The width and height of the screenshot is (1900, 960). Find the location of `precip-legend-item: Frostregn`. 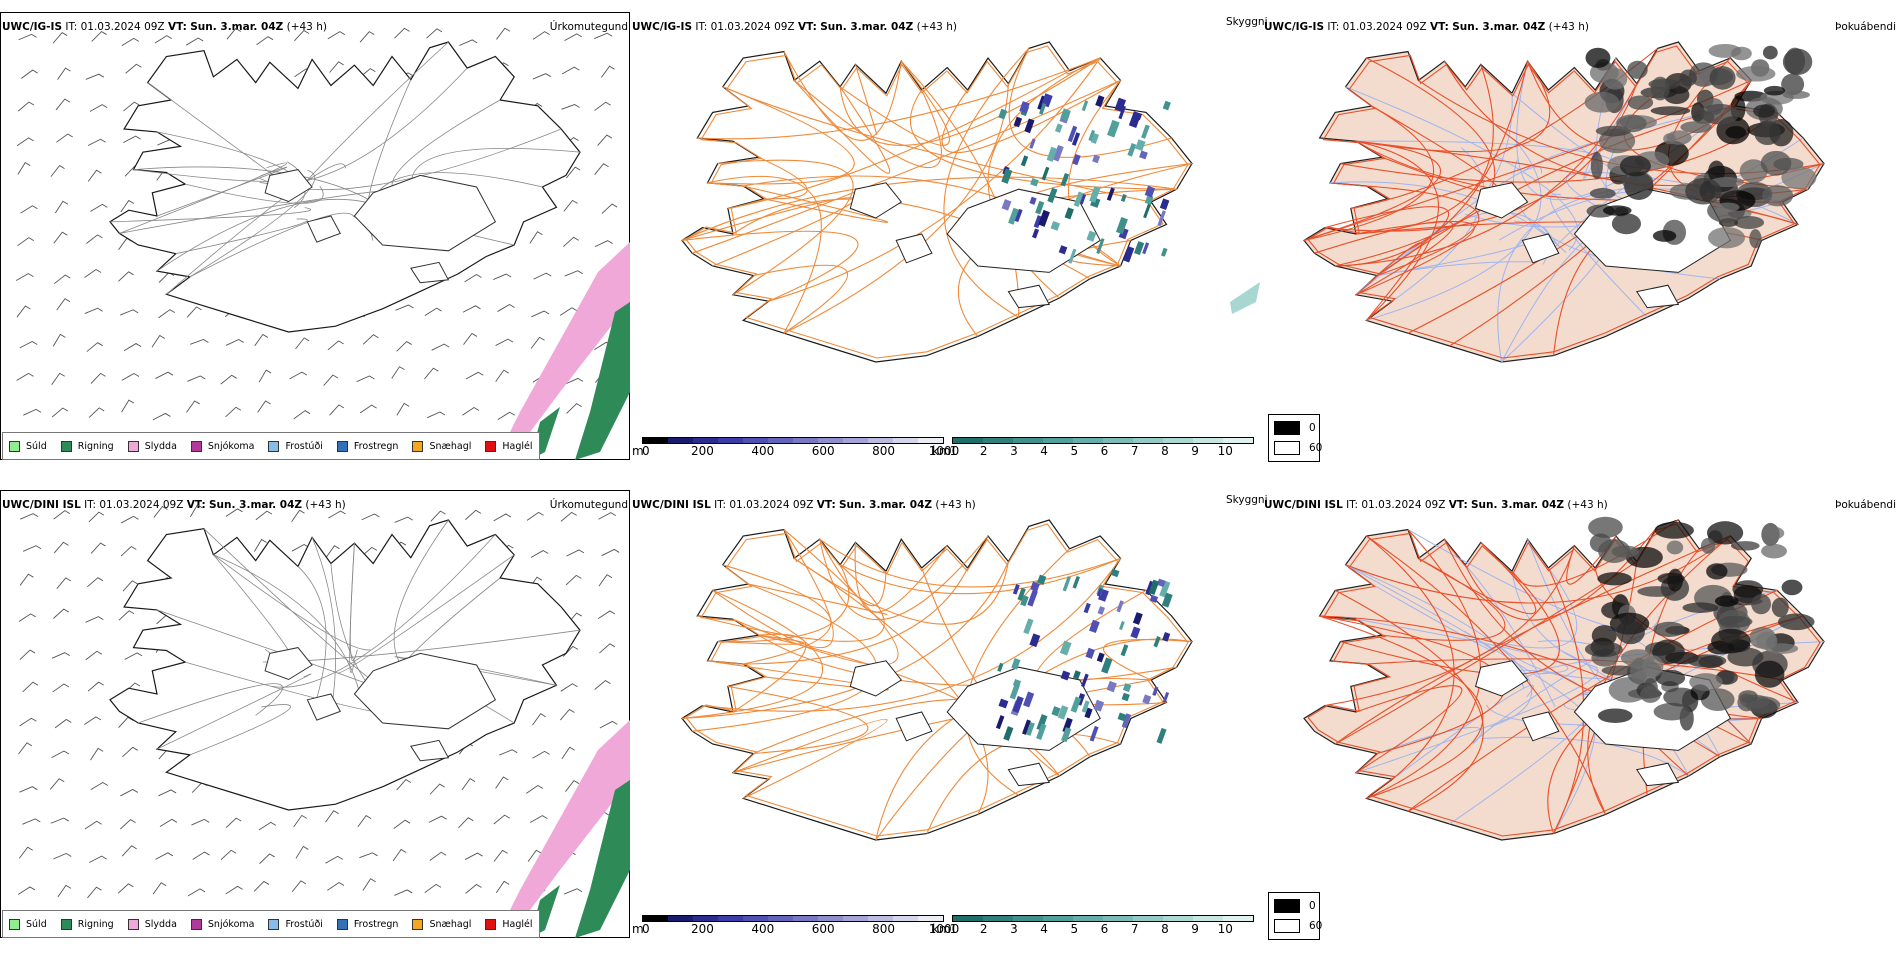

precip-legend-item: Frostregn is located at coordinates (367, 446).